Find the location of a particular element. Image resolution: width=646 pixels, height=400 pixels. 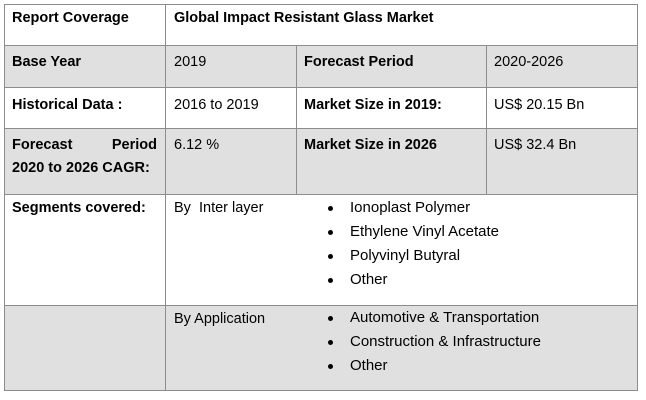

table-border-right is located at coordinates (637, 197).